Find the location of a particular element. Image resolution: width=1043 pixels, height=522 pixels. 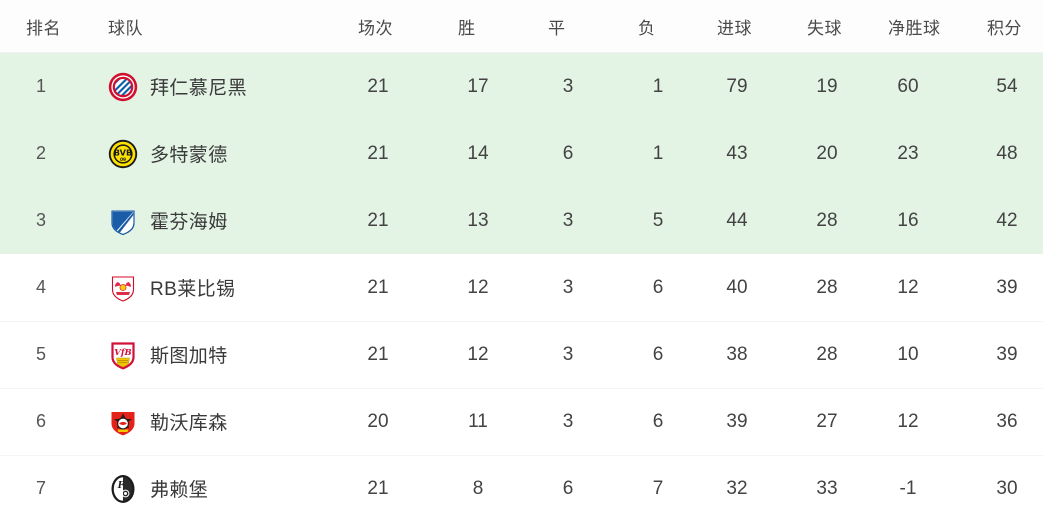

goals_for-cell: 32 is located at coordinates (737, 488).